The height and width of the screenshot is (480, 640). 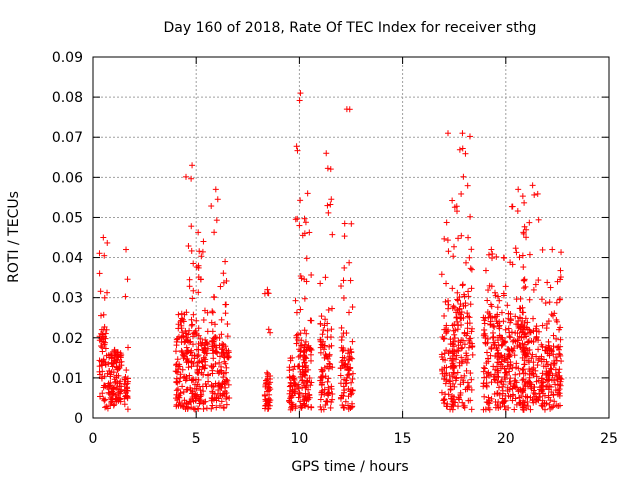 What do you see at coordinates (67, 339) in the screenshot?
I see `y-tick-label: 0.02` at bounding box center [67, 339].